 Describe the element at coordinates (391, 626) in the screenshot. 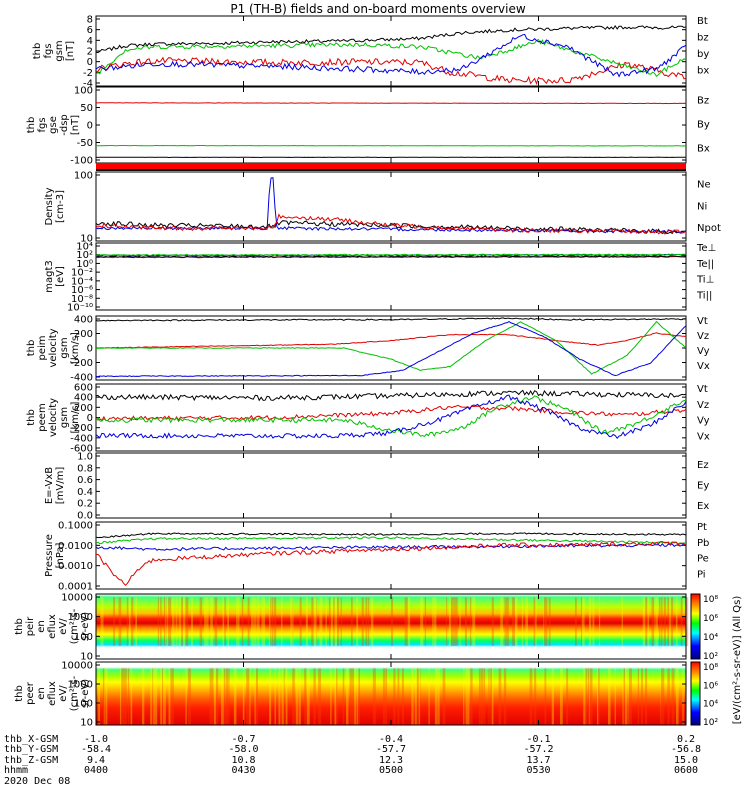

I see `ion-spectrogram` at that location.